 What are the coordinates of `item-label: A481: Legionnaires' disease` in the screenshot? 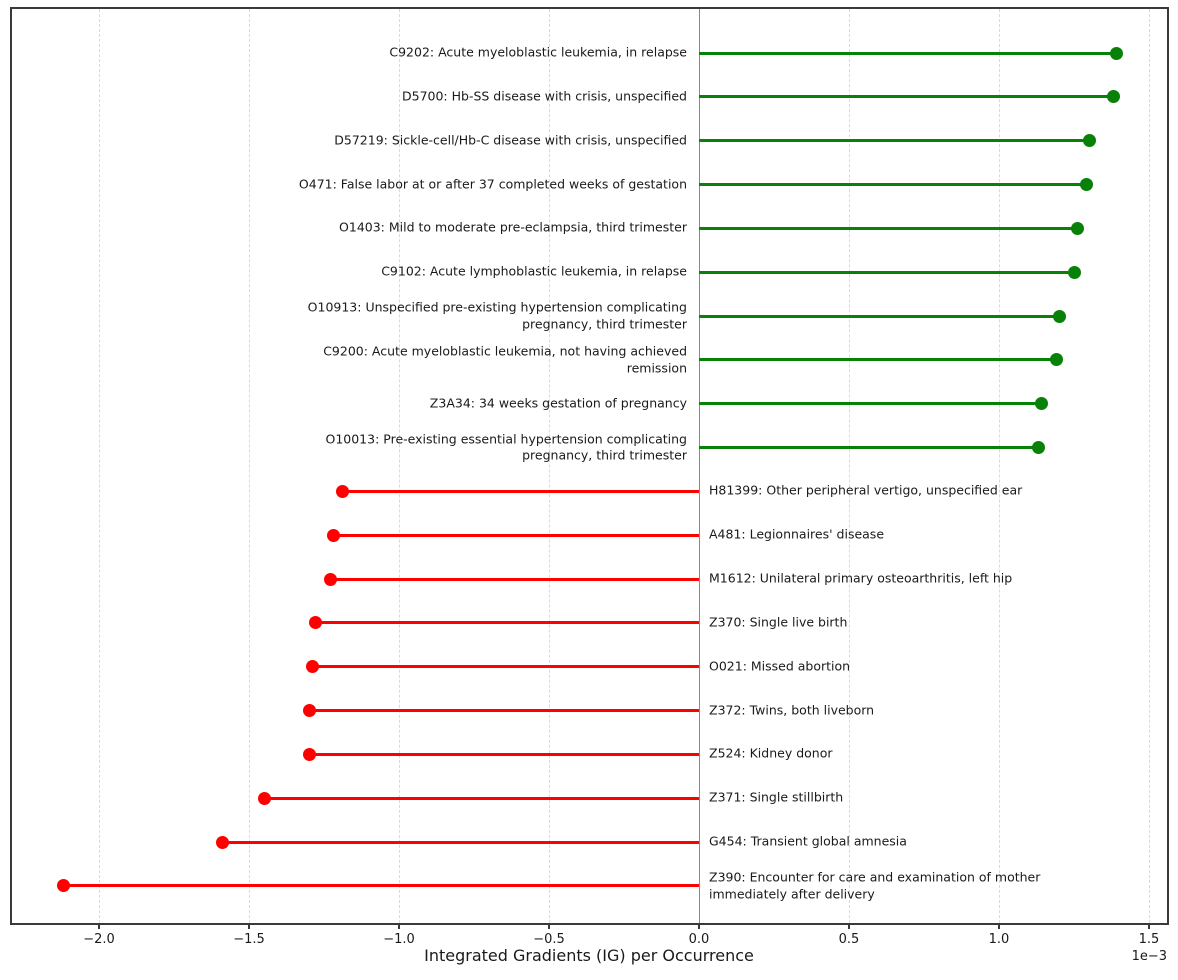 It's located at (797, 534).